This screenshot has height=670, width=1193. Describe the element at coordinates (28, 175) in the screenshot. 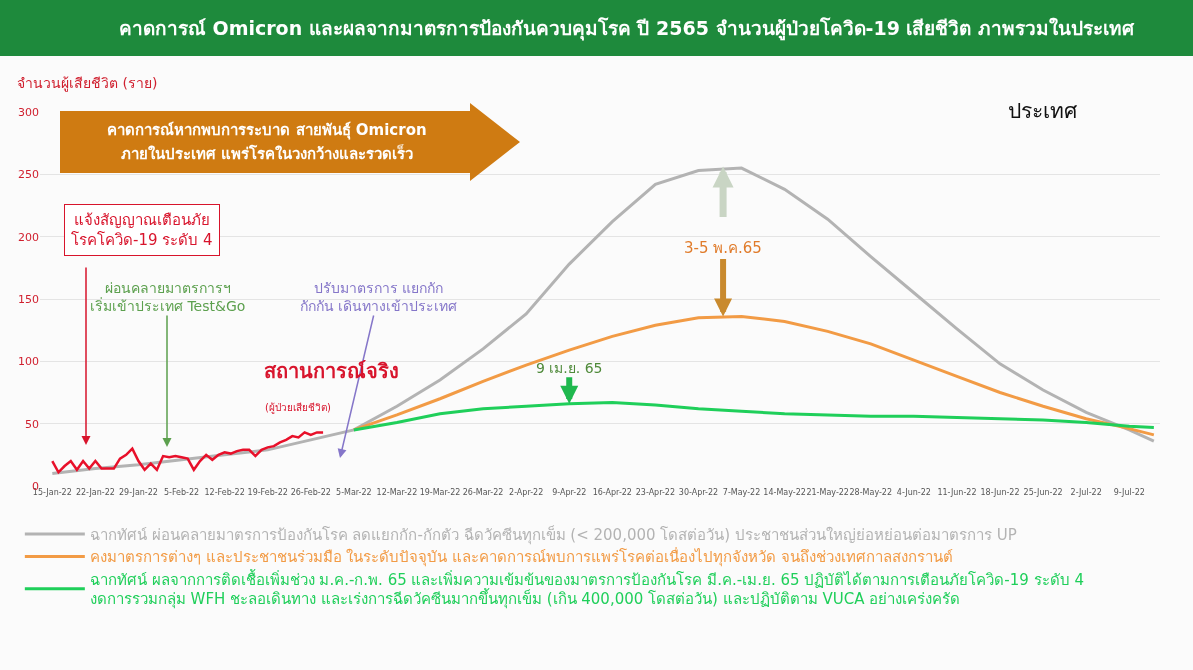

I see `y-tick-label: 250` at that location.